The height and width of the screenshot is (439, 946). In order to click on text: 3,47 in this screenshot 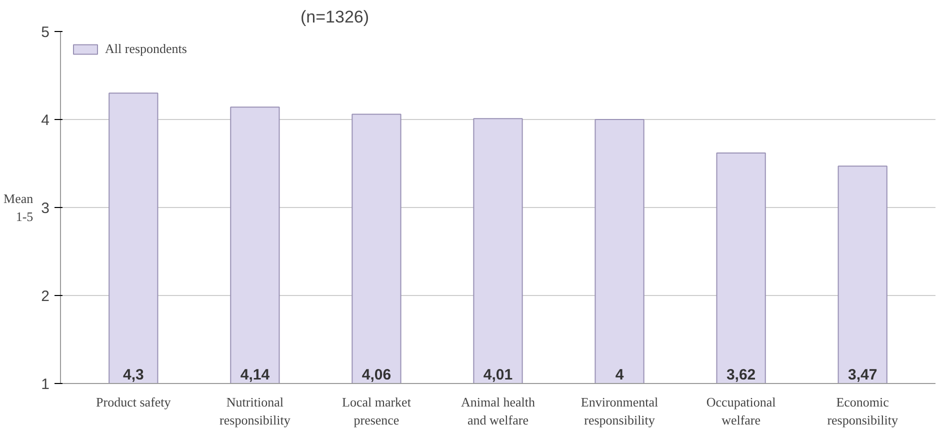, I will do `click(863, 375)`.